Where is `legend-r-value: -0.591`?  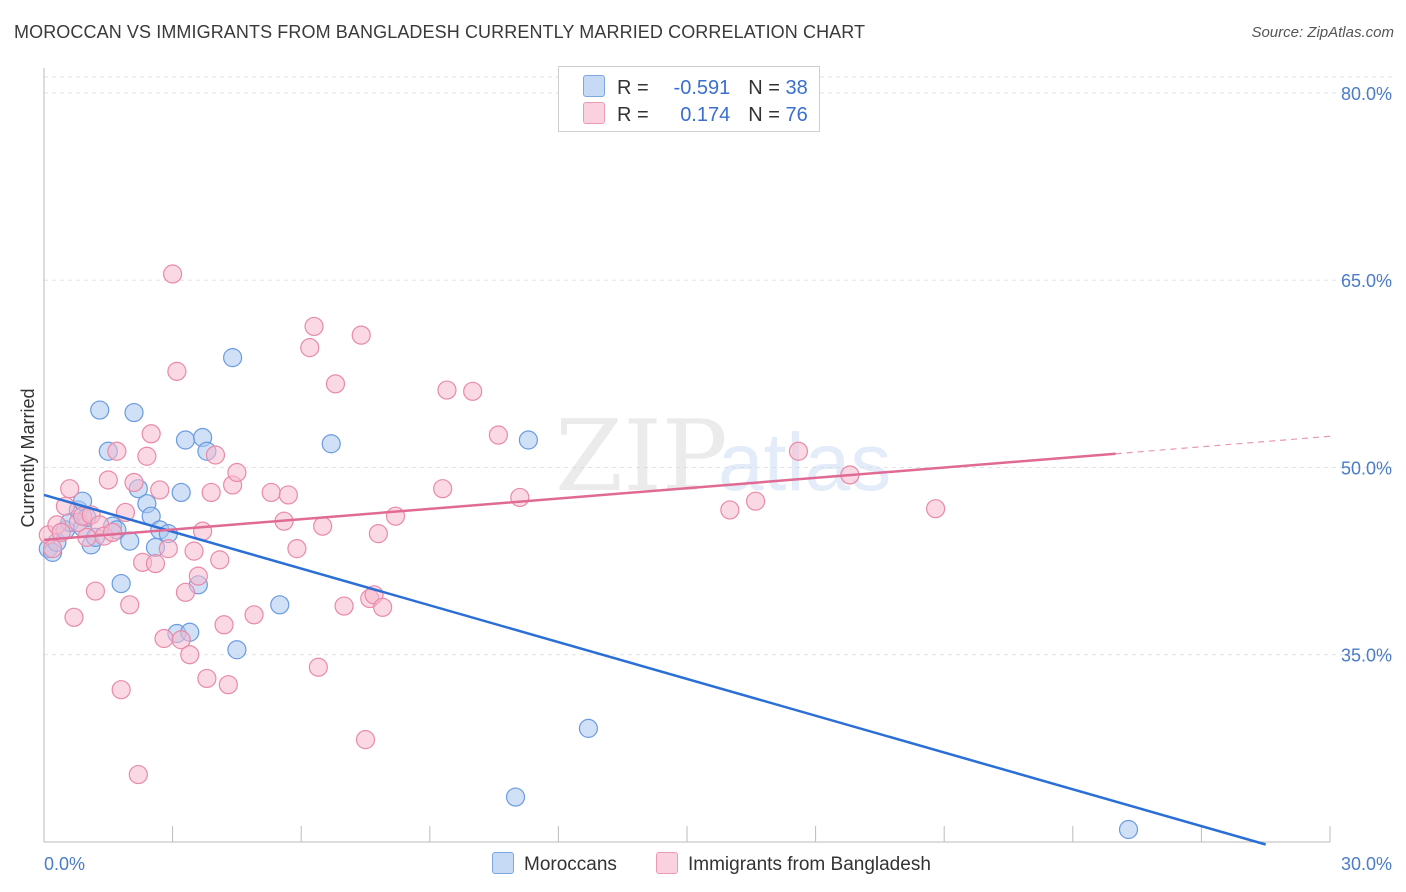 legend-r-value: -0.591 is located at coordinates (702, 88).